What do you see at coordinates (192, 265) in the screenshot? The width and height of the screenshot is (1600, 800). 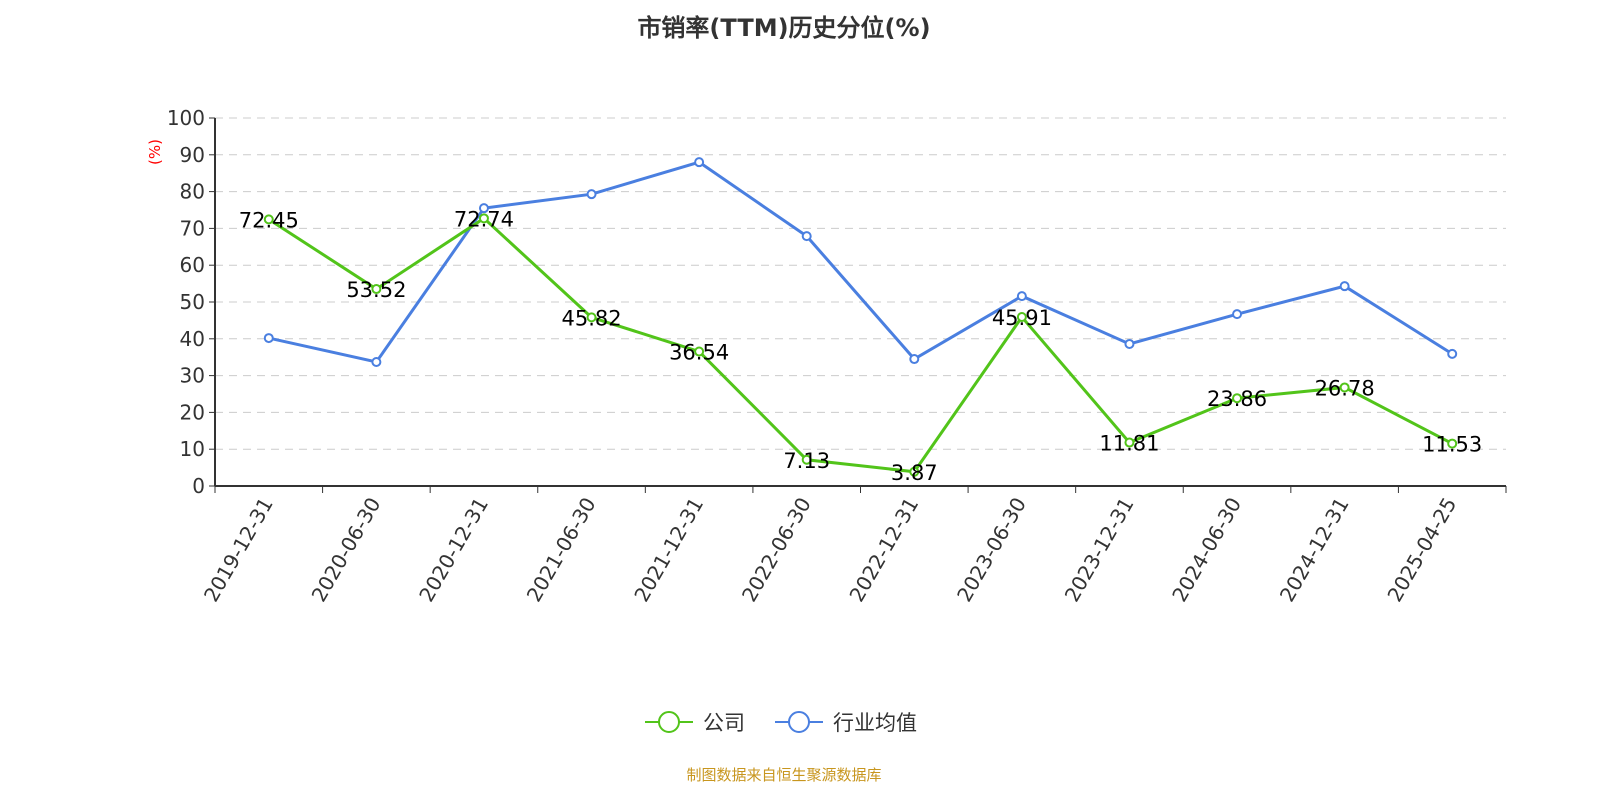 I see `y-tick-label: 60` at bounding box center [192, 265].